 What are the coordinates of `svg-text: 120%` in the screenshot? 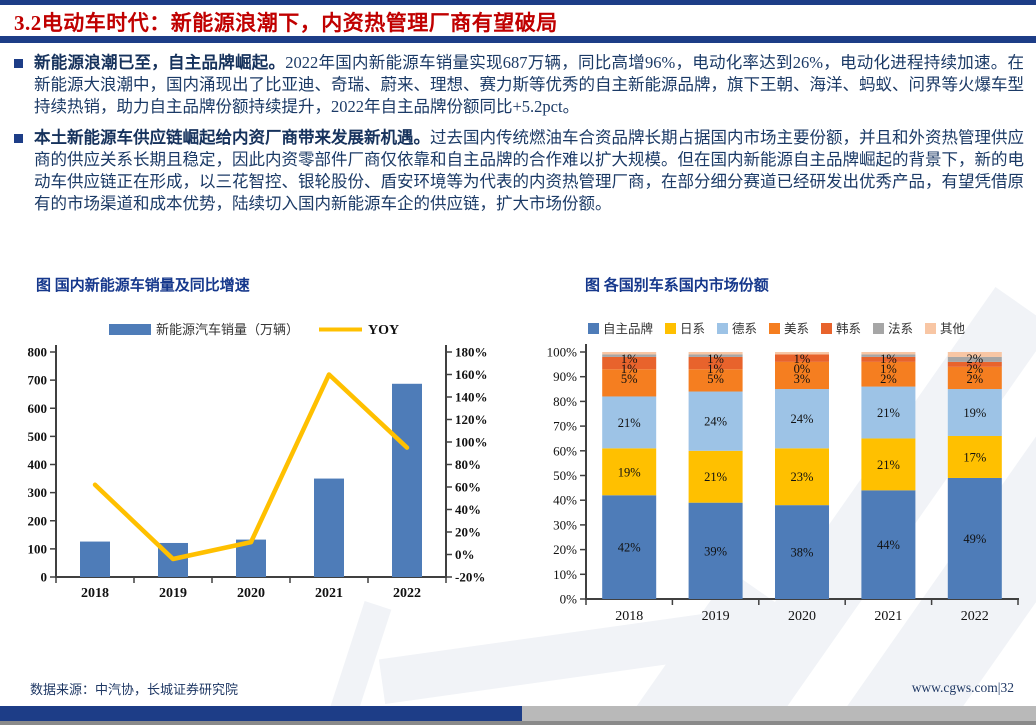 It's located at (471, 419).